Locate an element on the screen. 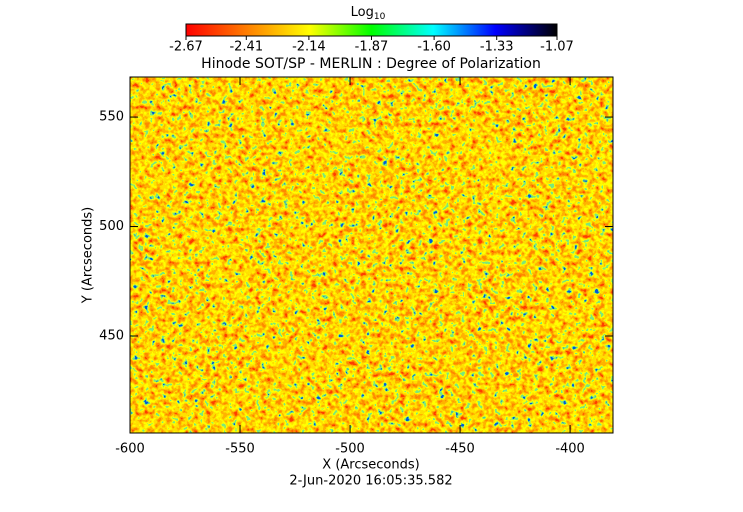 Image resolution: width=743 pixels, height=512 pixels. colorbar-tick-label: -2.67 is located at coordinates (186, 47).